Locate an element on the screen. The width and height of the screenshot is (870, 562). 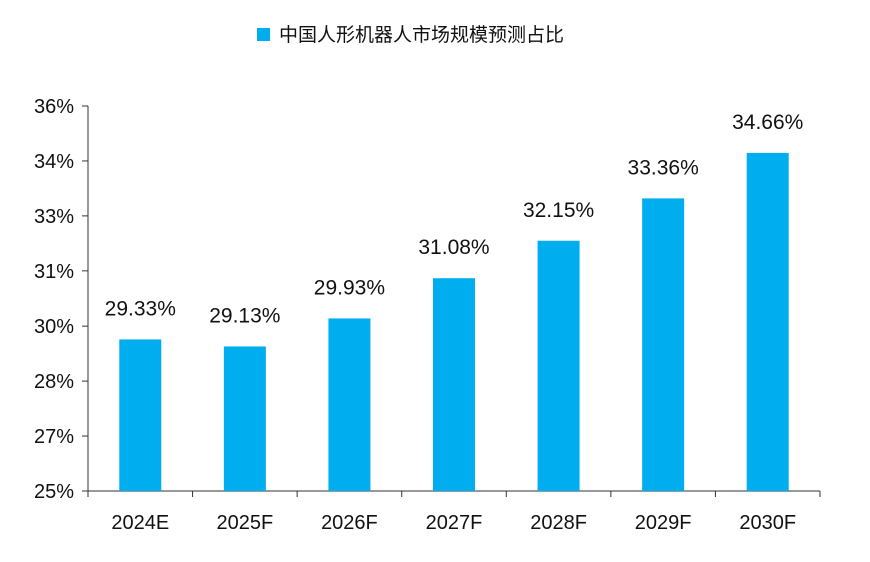
data-label: 29.93% is located at coordinates (349, 287).